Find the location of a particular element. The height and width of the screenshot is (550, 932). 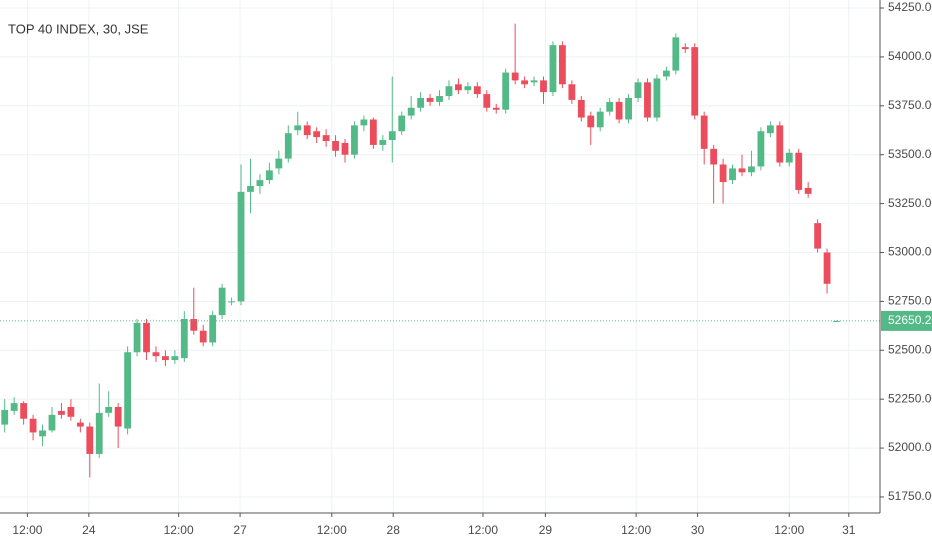

y-tick-label: 53750.00 is located at coordinates (910, 105).